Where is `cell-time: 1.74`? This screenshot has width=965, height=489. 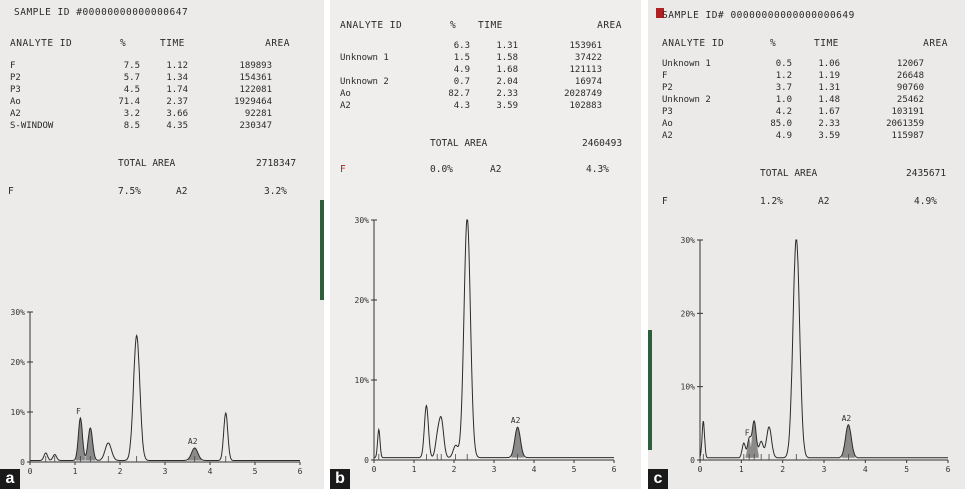 cell-time: 1.74 is located at coordinates (177, 90).